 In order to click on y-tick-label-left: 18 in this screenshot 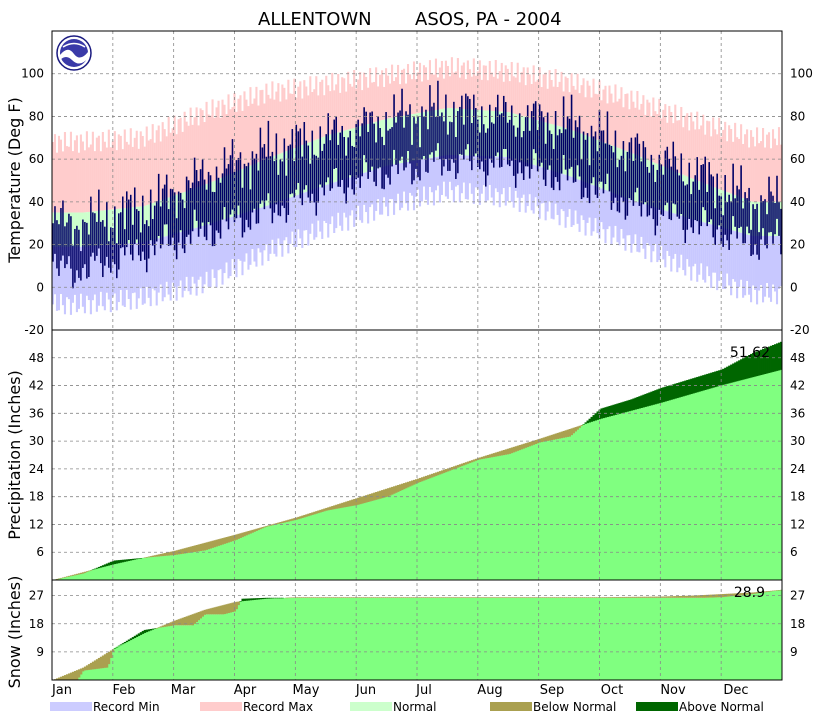, I will do `click(36, 497)`.